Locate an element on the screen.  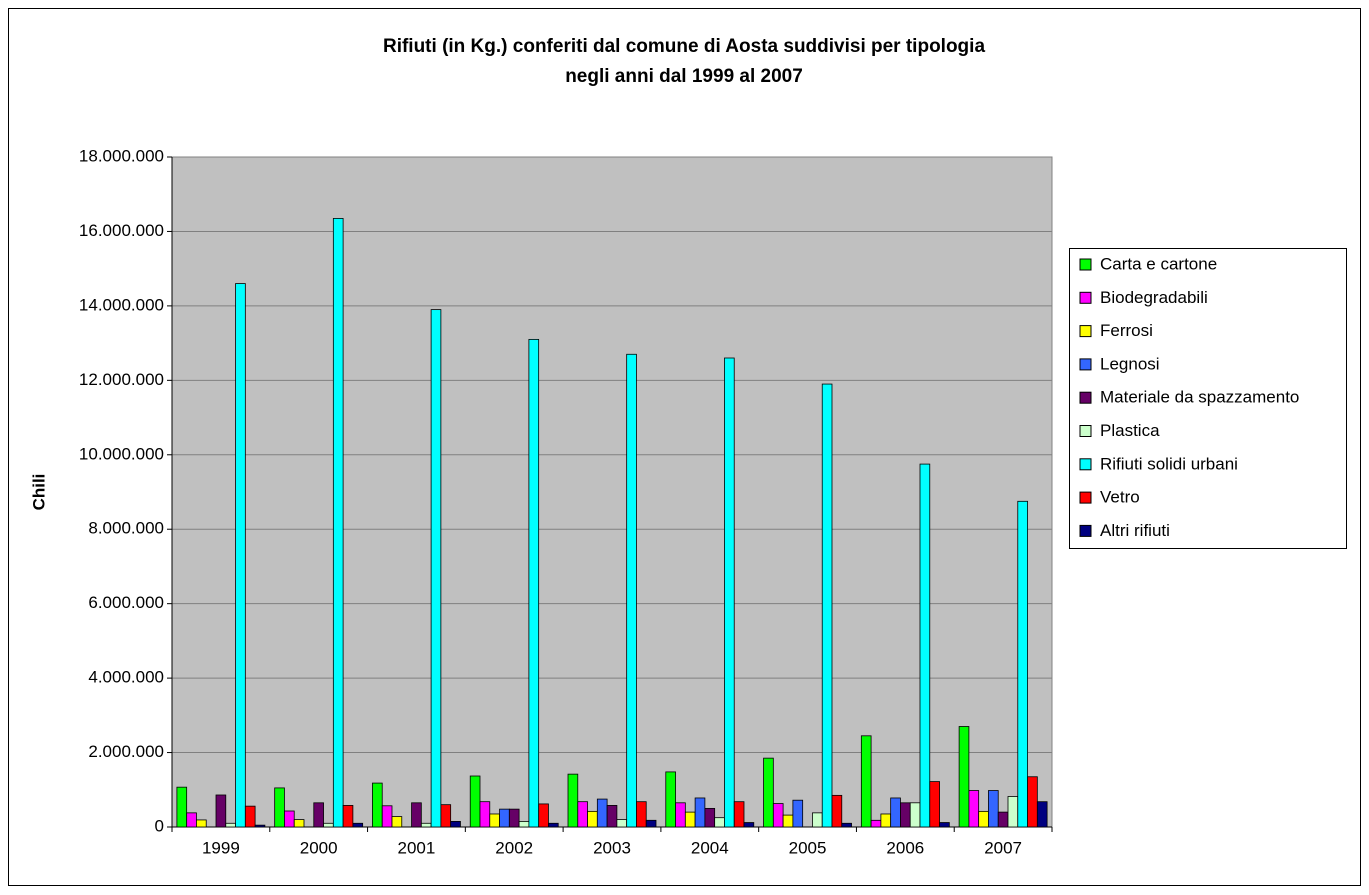
legend-label: Vetro is located at coordinates (1120, 497).